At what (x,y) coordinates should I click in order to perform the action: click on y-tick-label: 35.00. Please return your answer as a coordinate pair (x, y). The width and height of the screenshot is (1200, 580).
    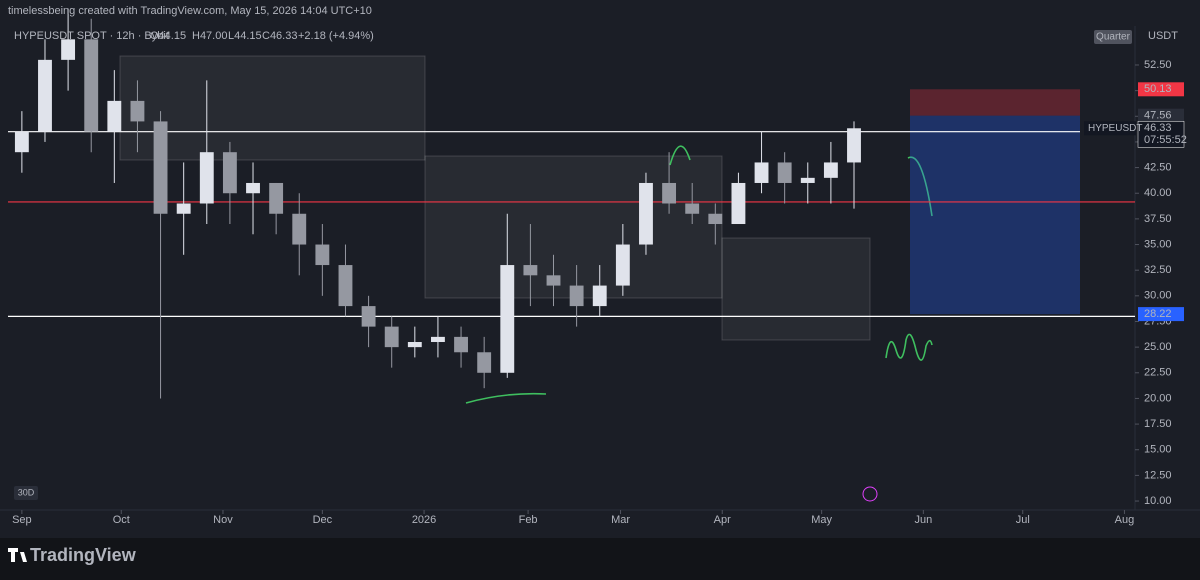
    Looking at the image, I should click on (1158, 244).